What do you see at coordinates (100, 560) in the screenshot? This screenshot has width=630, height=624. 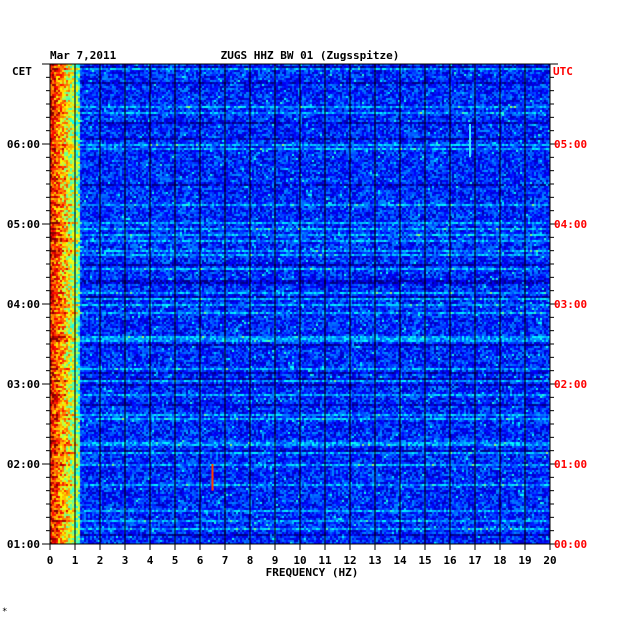 I see `x-tick-label: 2` at bounding box center [100, 560].